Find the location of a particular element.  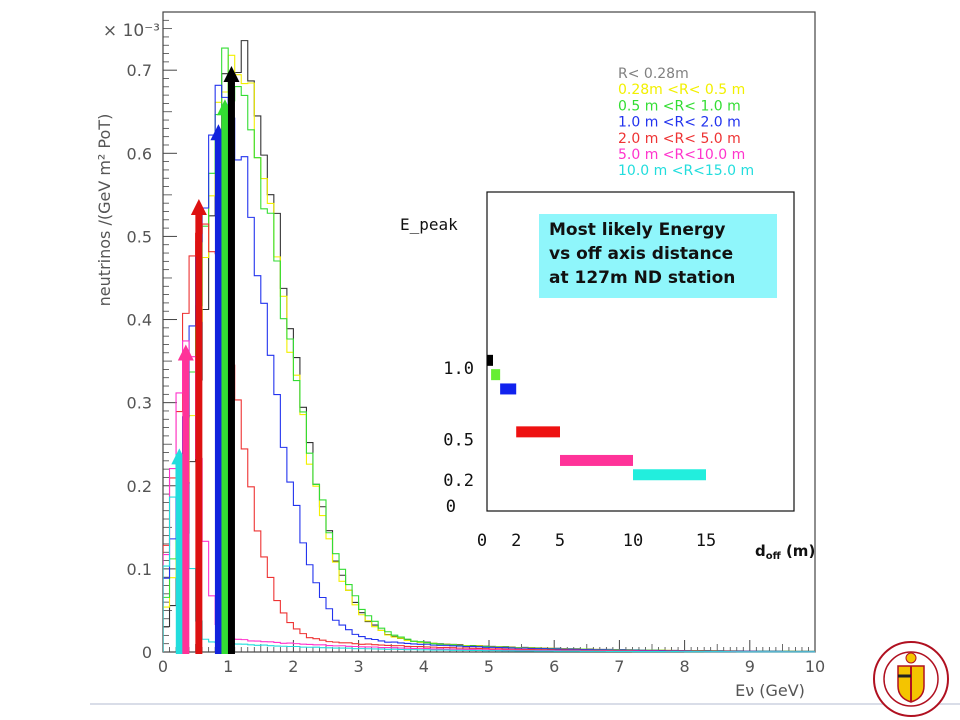

legend-entry: 10.0 m <R<15.0 m is located at coordinates (686, 171).